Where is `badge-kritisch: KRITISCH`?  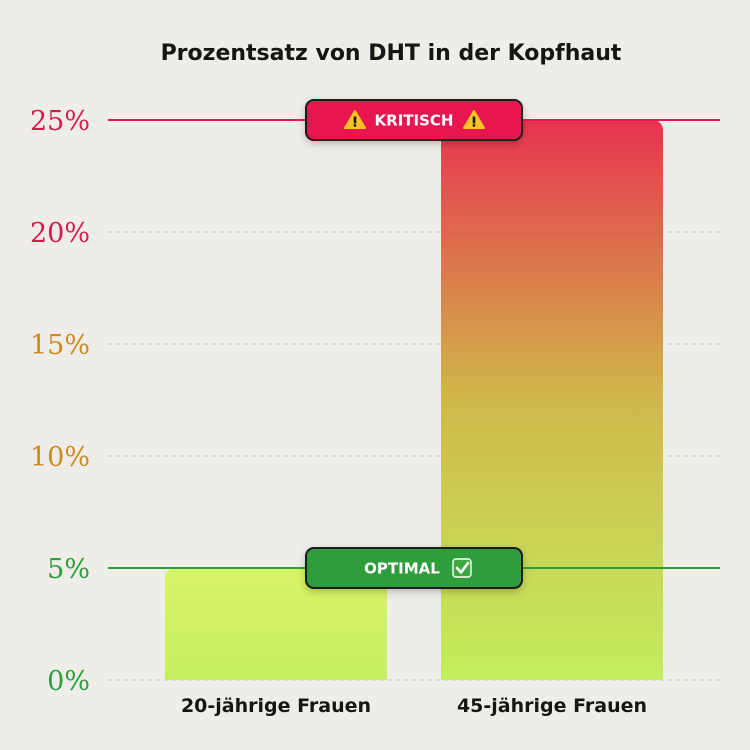
badge-kritisch: KRITISCH is located at coordinates (414, 120).